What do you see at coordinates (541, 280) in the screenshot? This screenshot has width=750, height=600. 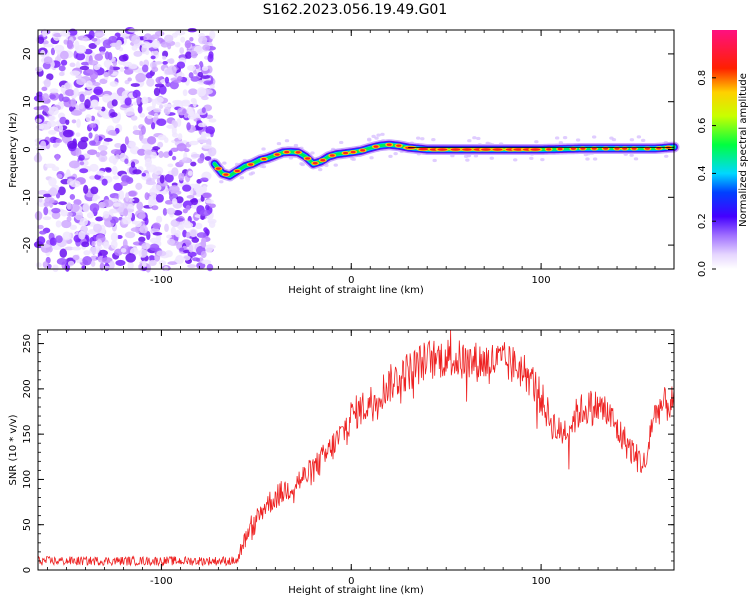 I see `spectrogram-x-tick-label: 100` at bounding box center [541, 280].